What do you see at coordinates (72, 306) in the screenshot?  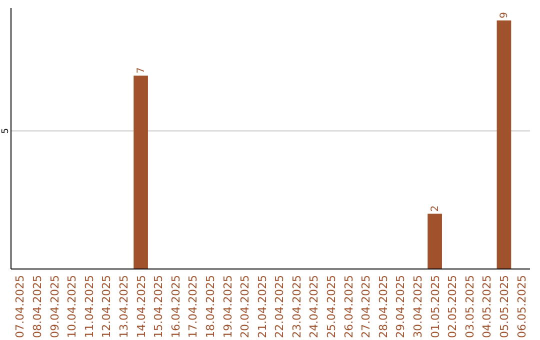 I see `x-tick-label: 10.04.2025` at bounding box center [72, 306].